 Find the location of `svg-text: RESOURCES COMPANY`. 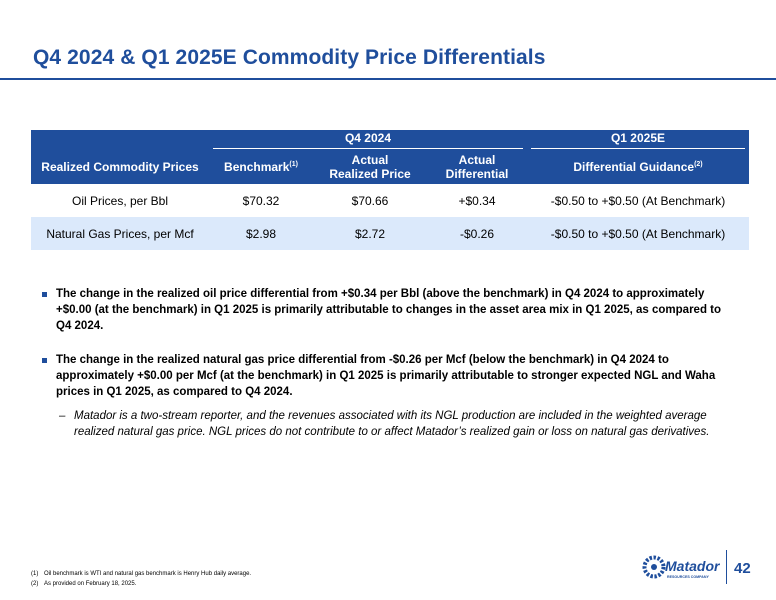

svg-text: RESOURCES COMPANY is located at coordinates (688, 577).